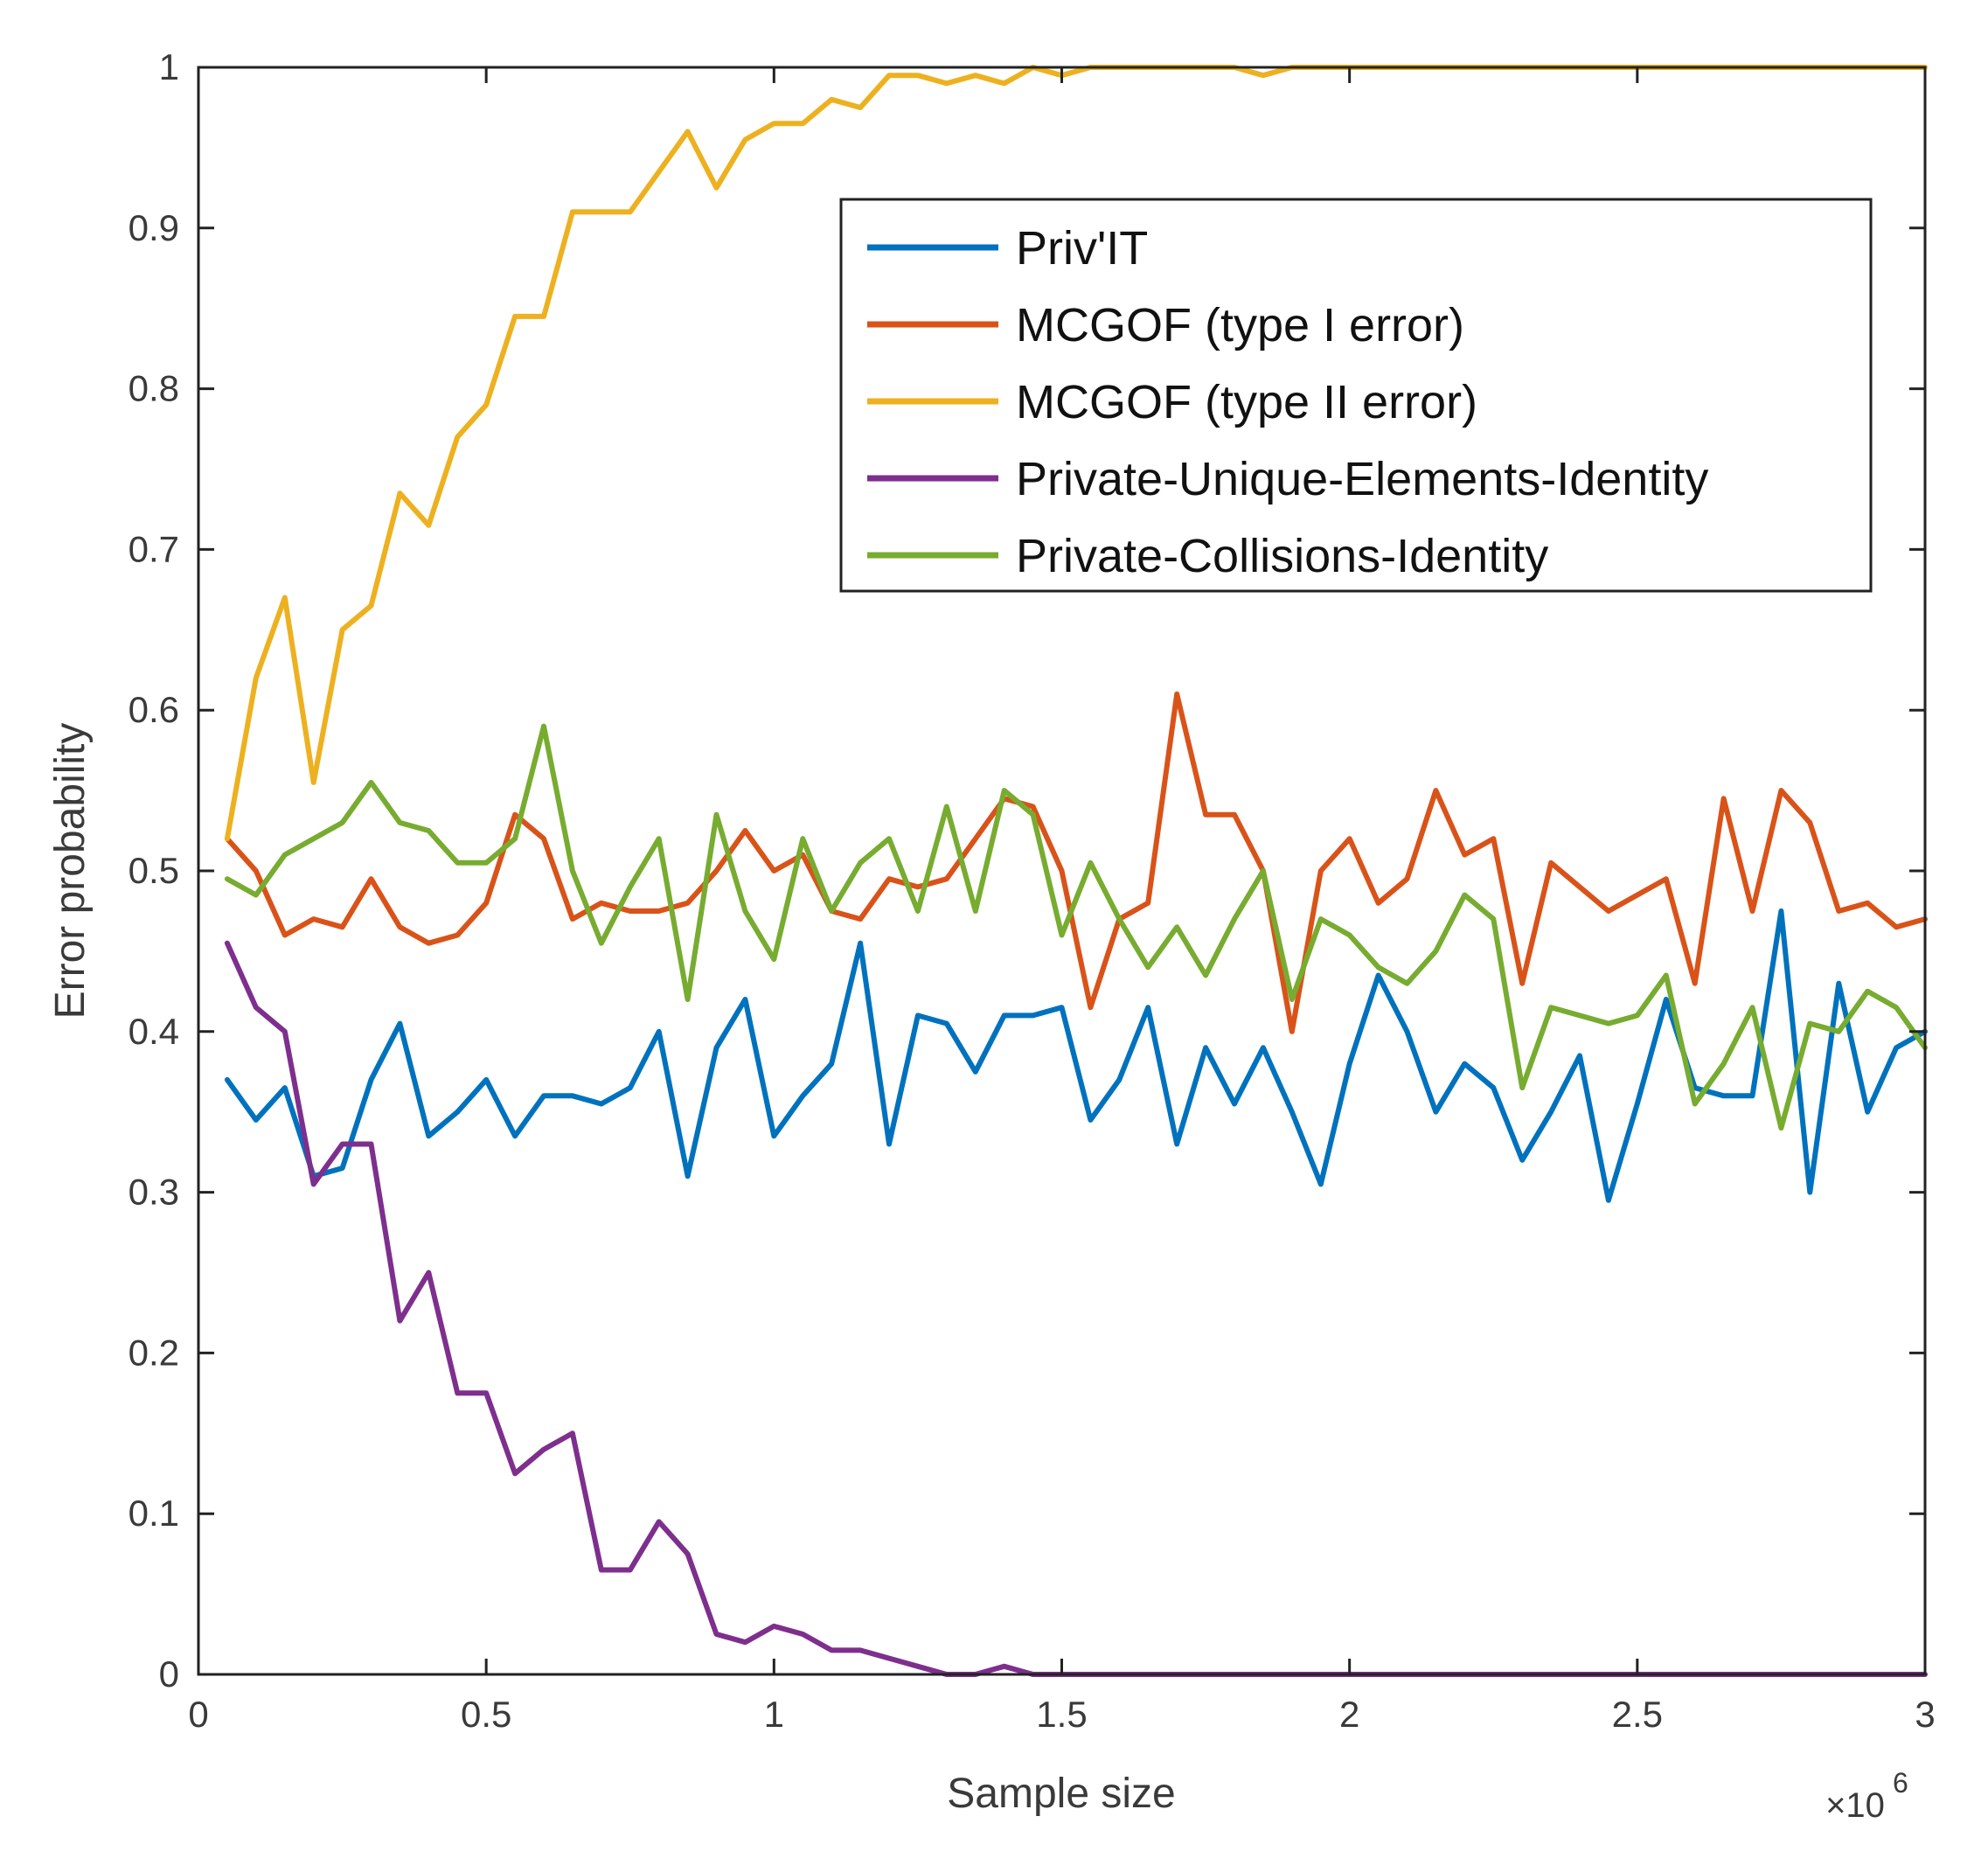 The width and height of the screenshot is (1988, 1865). Describe the element at coordinates (774, 1714) in the screenshot. I see `x-tick-label: 1` at that location.